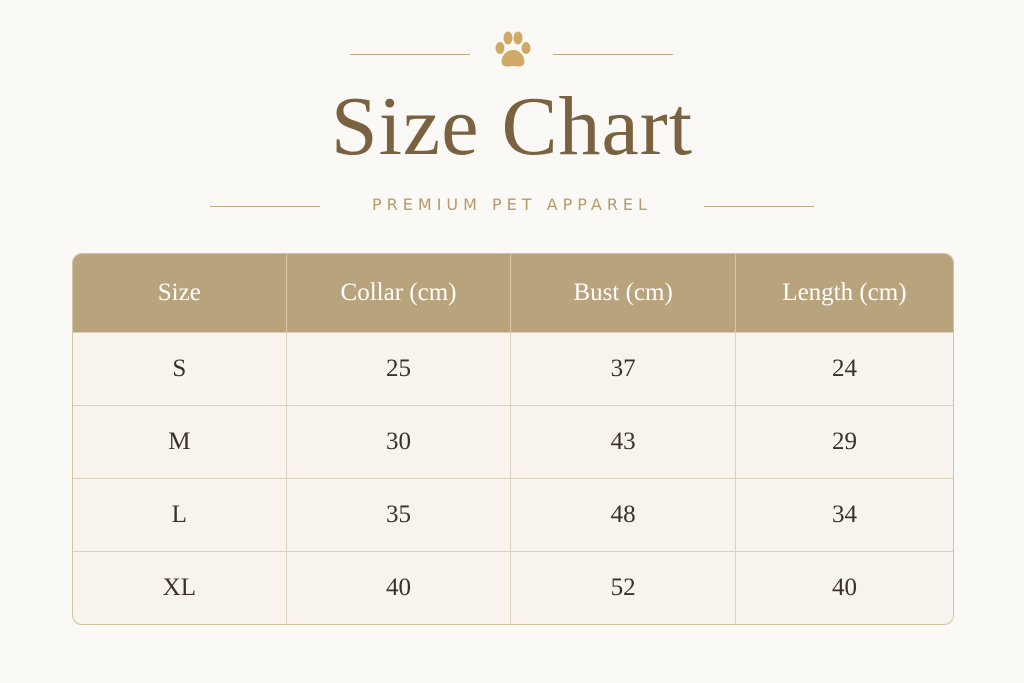 The image size is (1024, 683). What do you see at coordinates (512, 204) in the screenshot?
I see `subtitle: PREMIUM PET APPAREL` at bounding box center [512, 204].